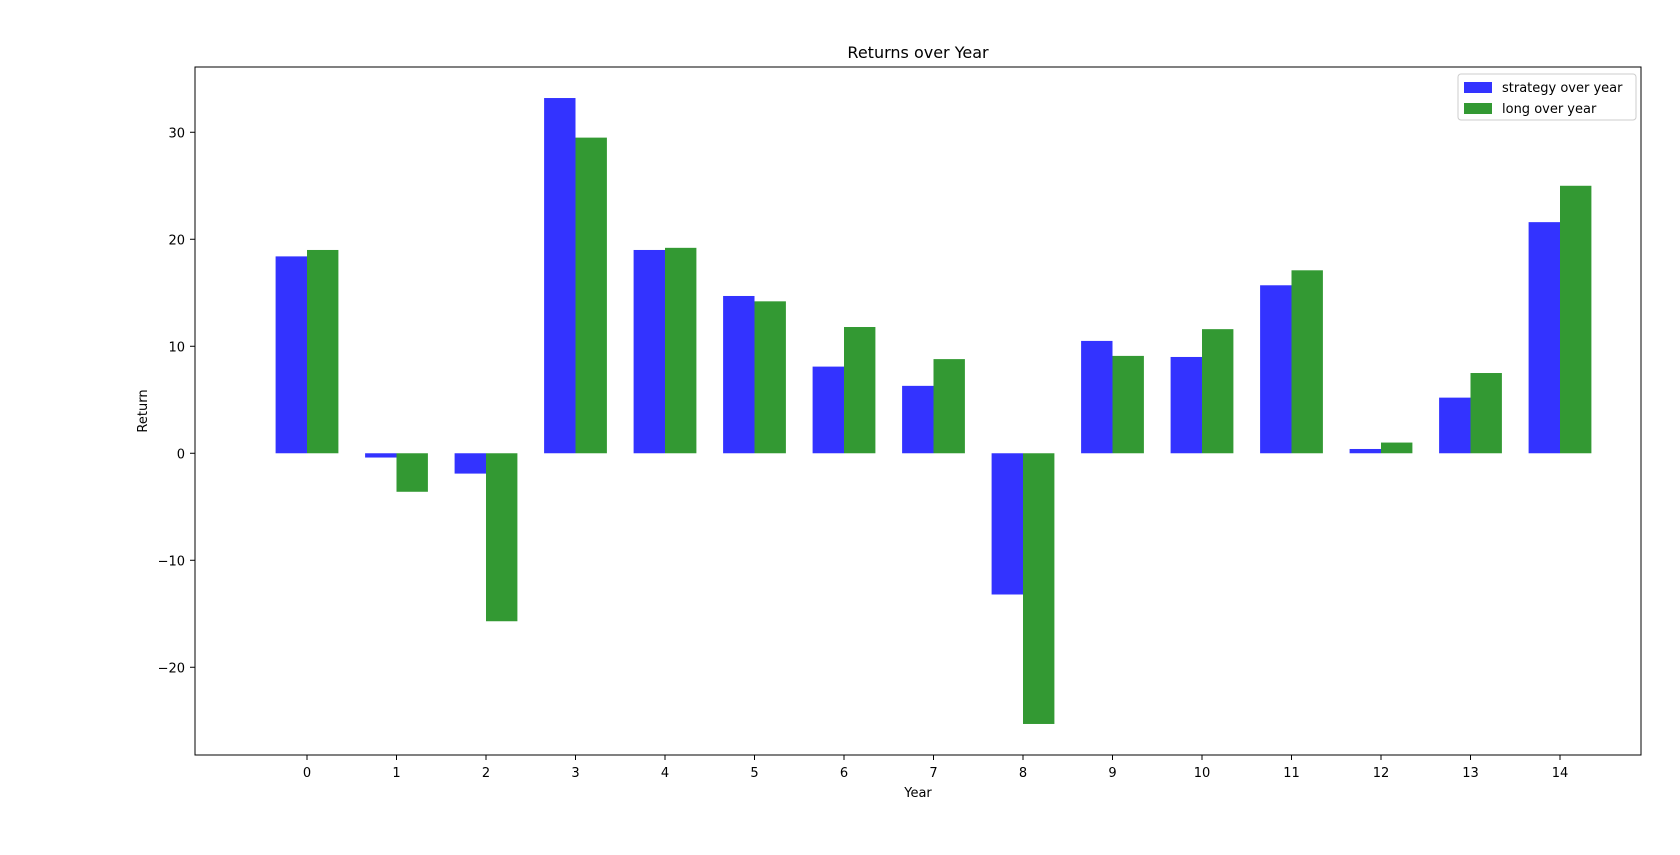  I want to click on legend: strategy over year long over year, so click(1547, 97).